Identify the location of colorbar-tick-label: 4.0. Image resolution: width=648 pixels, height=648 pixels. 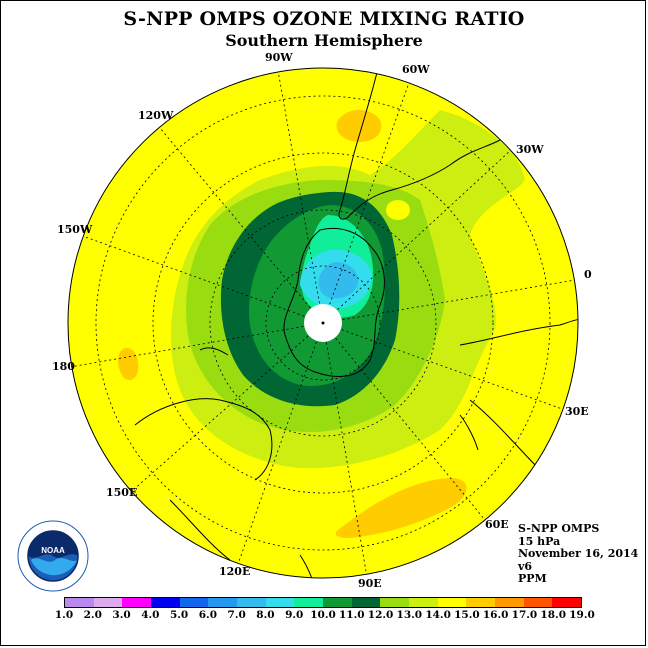
(150, 615).